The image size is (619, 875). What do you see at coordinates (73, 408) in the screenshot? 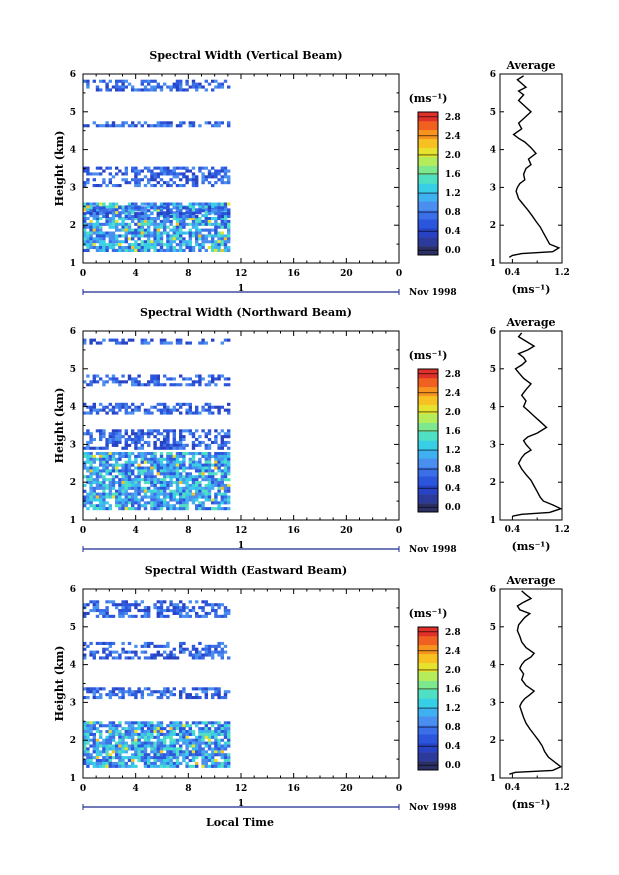
I see `y-tick-label: 4` at bounding box center [73, 408].